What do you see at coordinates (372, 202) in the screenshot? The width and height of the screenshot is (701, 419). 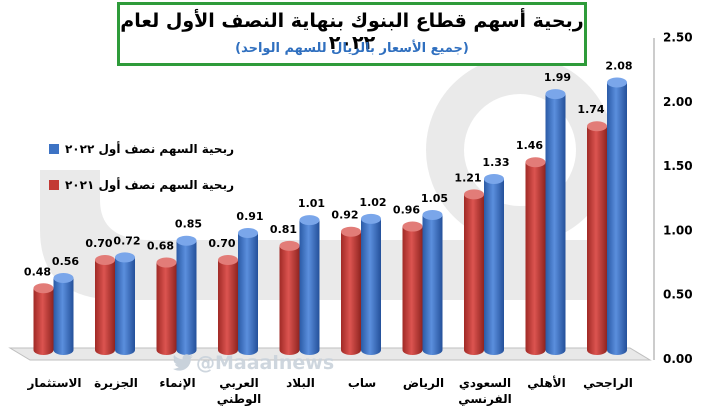 I see `data-label-2022: 1.02` at bounding box center [372, 202].